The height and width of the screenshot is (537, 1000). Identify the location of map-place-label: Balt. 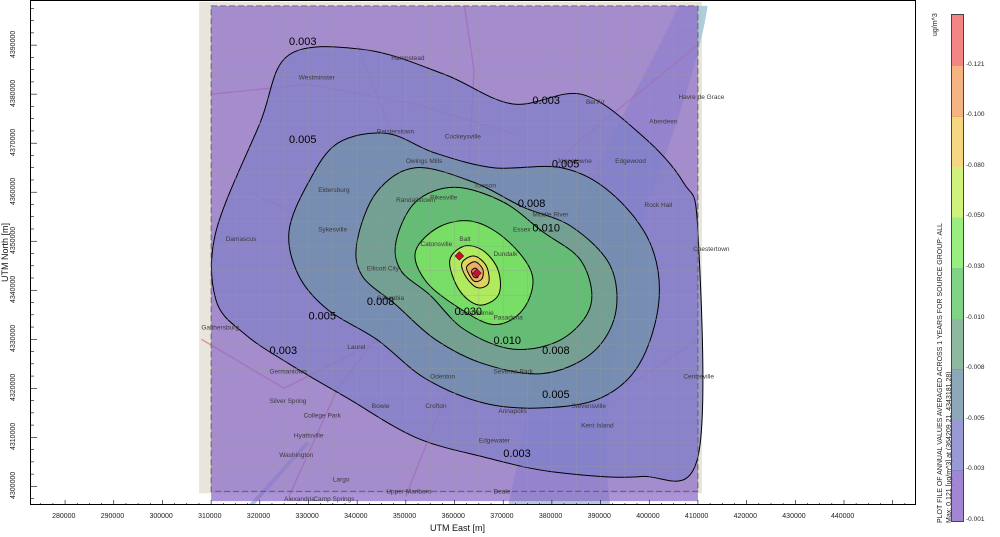
(464, 239).